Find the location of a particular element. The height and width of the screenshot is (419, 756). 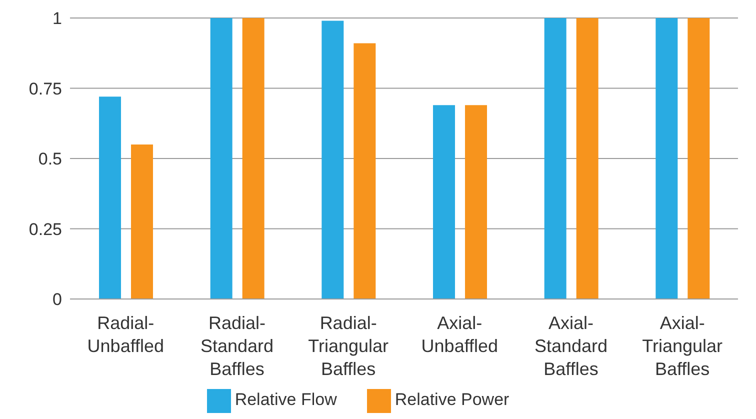

legend-label: Relative Power is located at coordinates (452, 400).